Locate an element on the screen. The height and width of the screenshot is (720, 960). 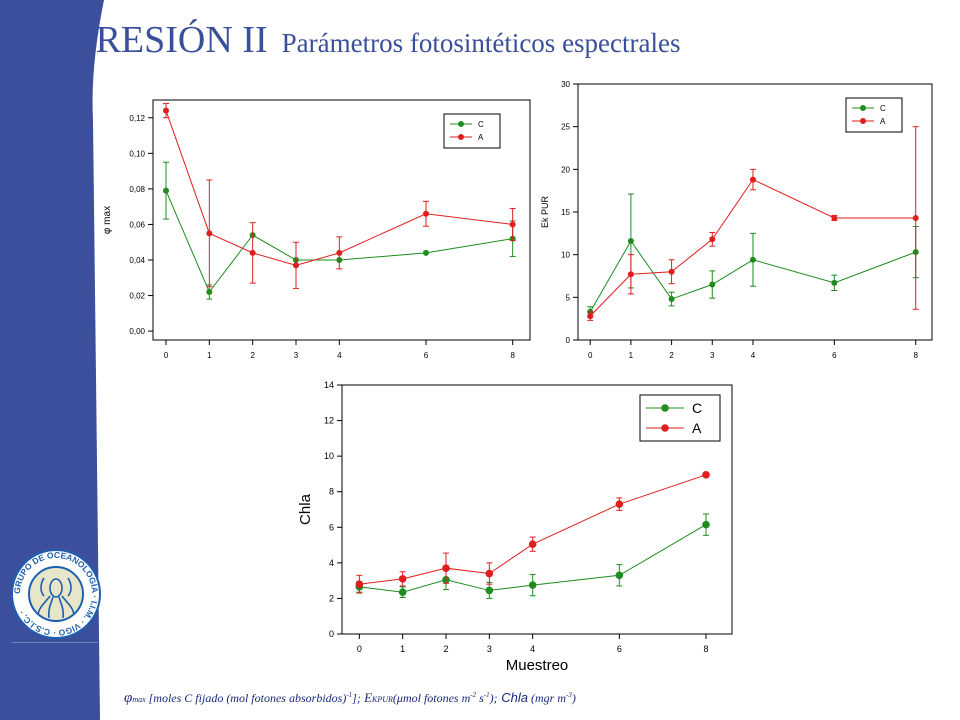
y-tick-label: 0,00 is located at coordinates (137, 331).